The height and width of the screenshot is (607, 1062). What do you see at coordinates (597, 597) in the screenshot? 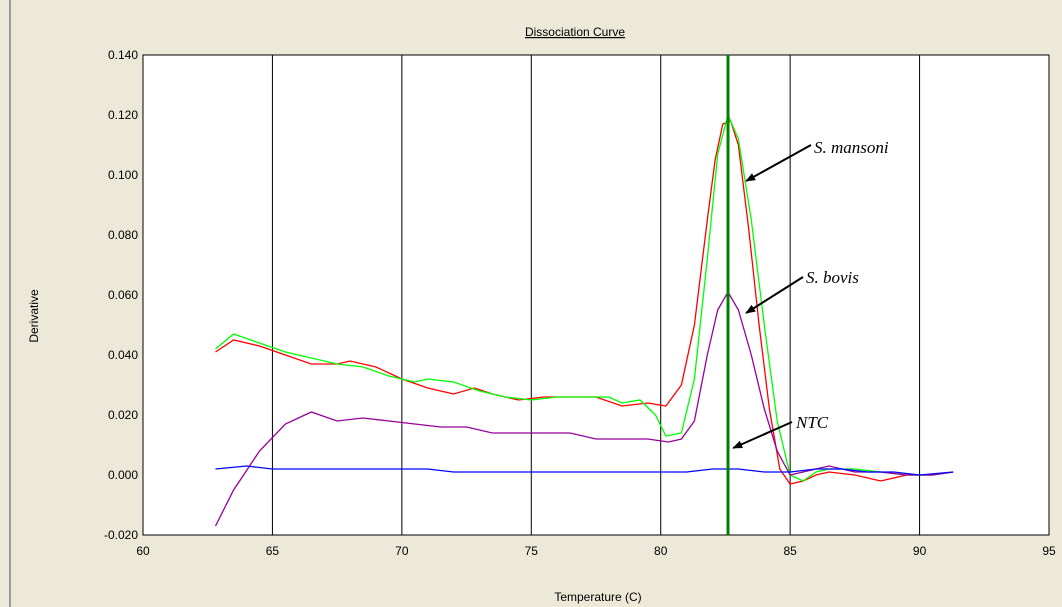
I see `x-axis-label: Temperature (C)` at bounding box center [597, 597].